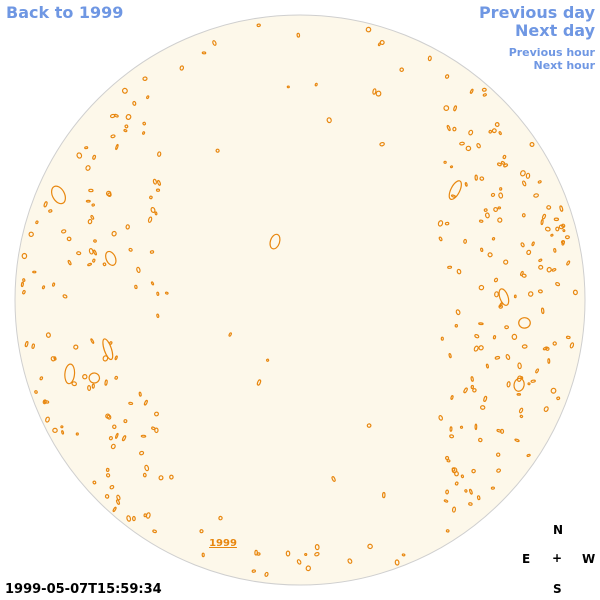 The width and height of the screenshot is (600, 600). What do you see at coordinates (536, 12) in the screenshot?
I see `previous-day-link: Previous day` at bounding box center [536, 12].